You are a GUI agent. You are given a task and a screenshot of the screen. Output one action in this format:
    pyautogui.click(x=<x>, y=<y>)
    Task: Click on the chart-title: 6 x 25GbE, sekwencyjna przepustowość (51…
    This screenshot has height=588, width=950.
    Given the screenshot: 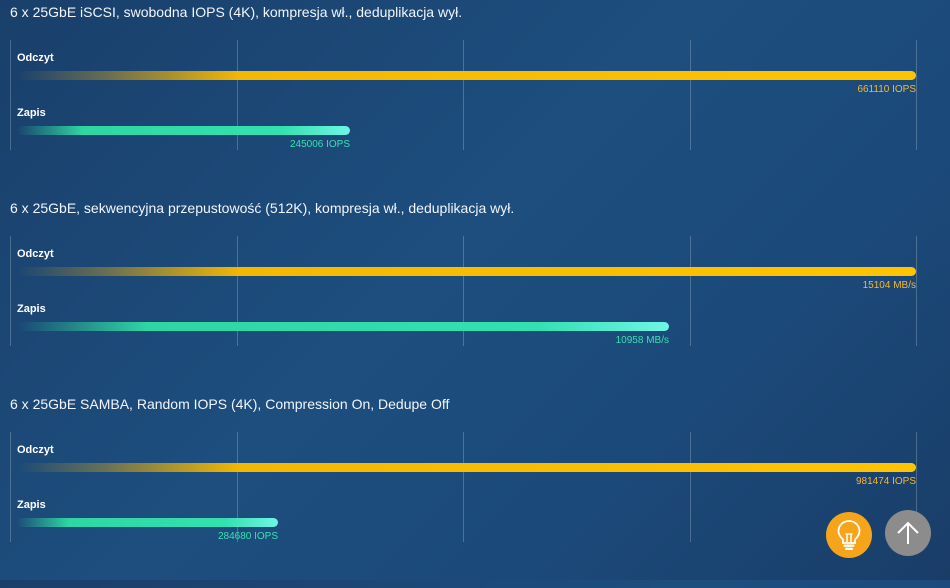 What is the action you would take?
    pyautogui.click(x=262, y=208)
    